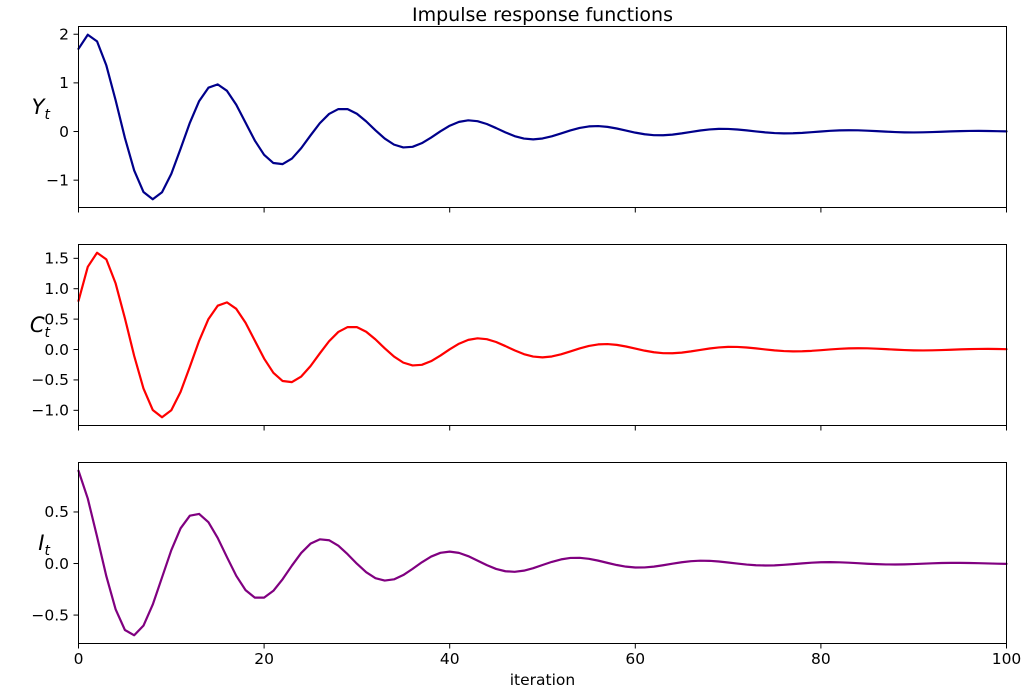 The image size is (1031, 699). Describe the element at coordinates (264, 659) in the screenshot. I see `x-tick-label: 20` at that location.